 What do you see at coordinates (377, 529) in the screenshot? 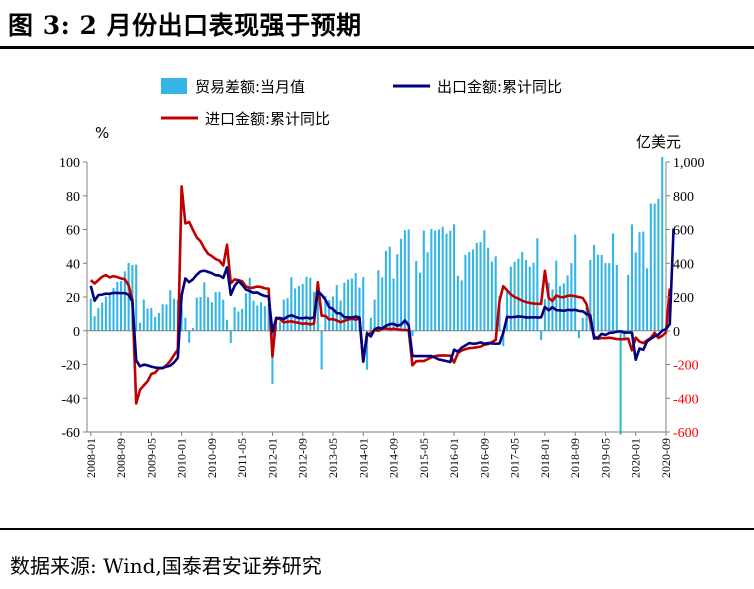
I see `source-rule` at bounding box center [377, 529].